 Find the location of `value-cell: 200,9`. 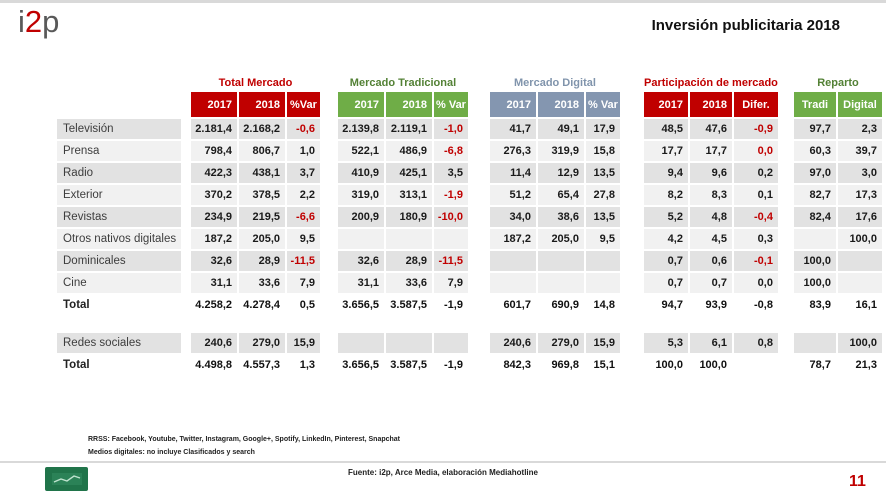

value-cell: 200,9 is located at coordinates (361, 217).